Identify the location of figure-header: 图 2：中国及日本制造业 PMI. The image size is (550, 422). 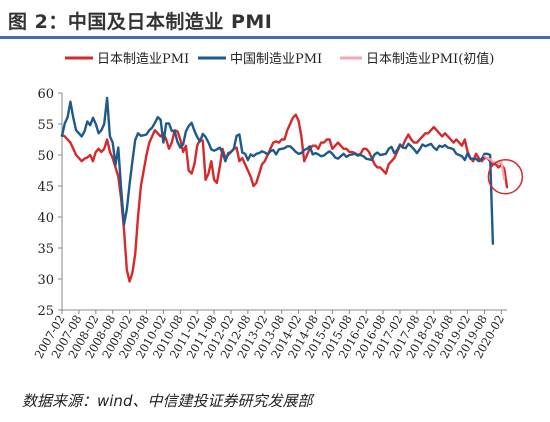
(275, 21).